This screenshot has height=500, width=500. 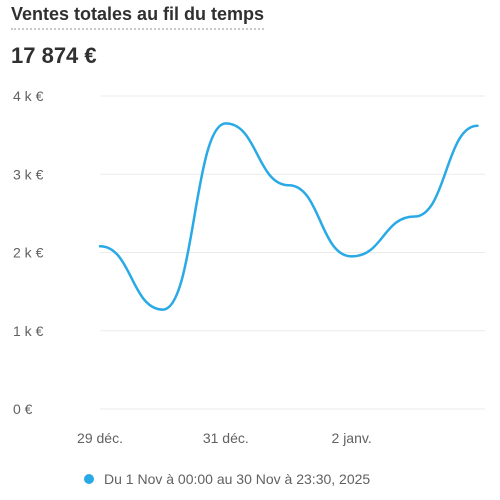 I want to click on total-sales-value: 17 874 €, so click(x=54, y=55).